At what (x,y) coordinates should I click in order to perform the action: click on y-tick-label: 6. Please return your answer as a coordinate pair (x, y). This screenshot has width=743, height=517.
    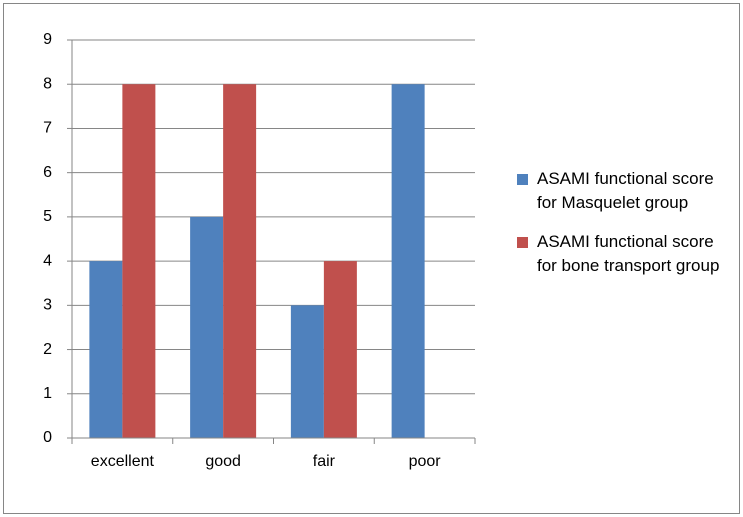
    Looking at the image, I should click on (47, 172).